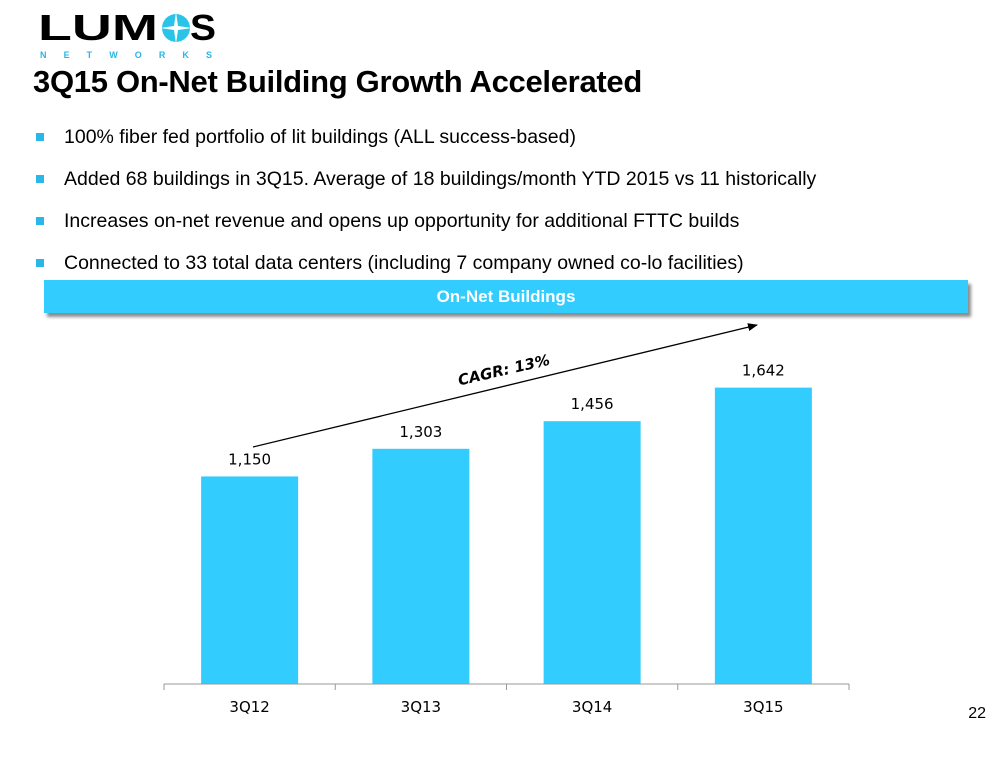  I want to click on bar-3Q13, so click(421, 566).